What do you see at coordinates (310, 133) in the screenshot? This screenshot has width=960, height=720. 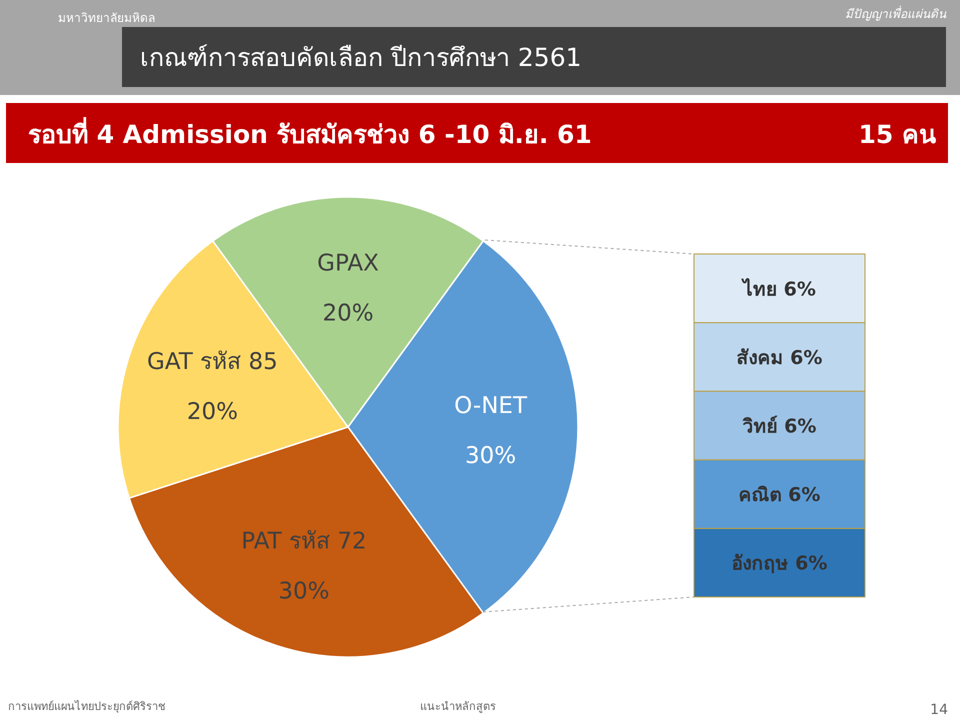 I see `chart-subtitle: รอบที่ 4 Admission รับสมัครช่วง 6 -10 มิ.ย. 61` at bounding box center [310, 133].